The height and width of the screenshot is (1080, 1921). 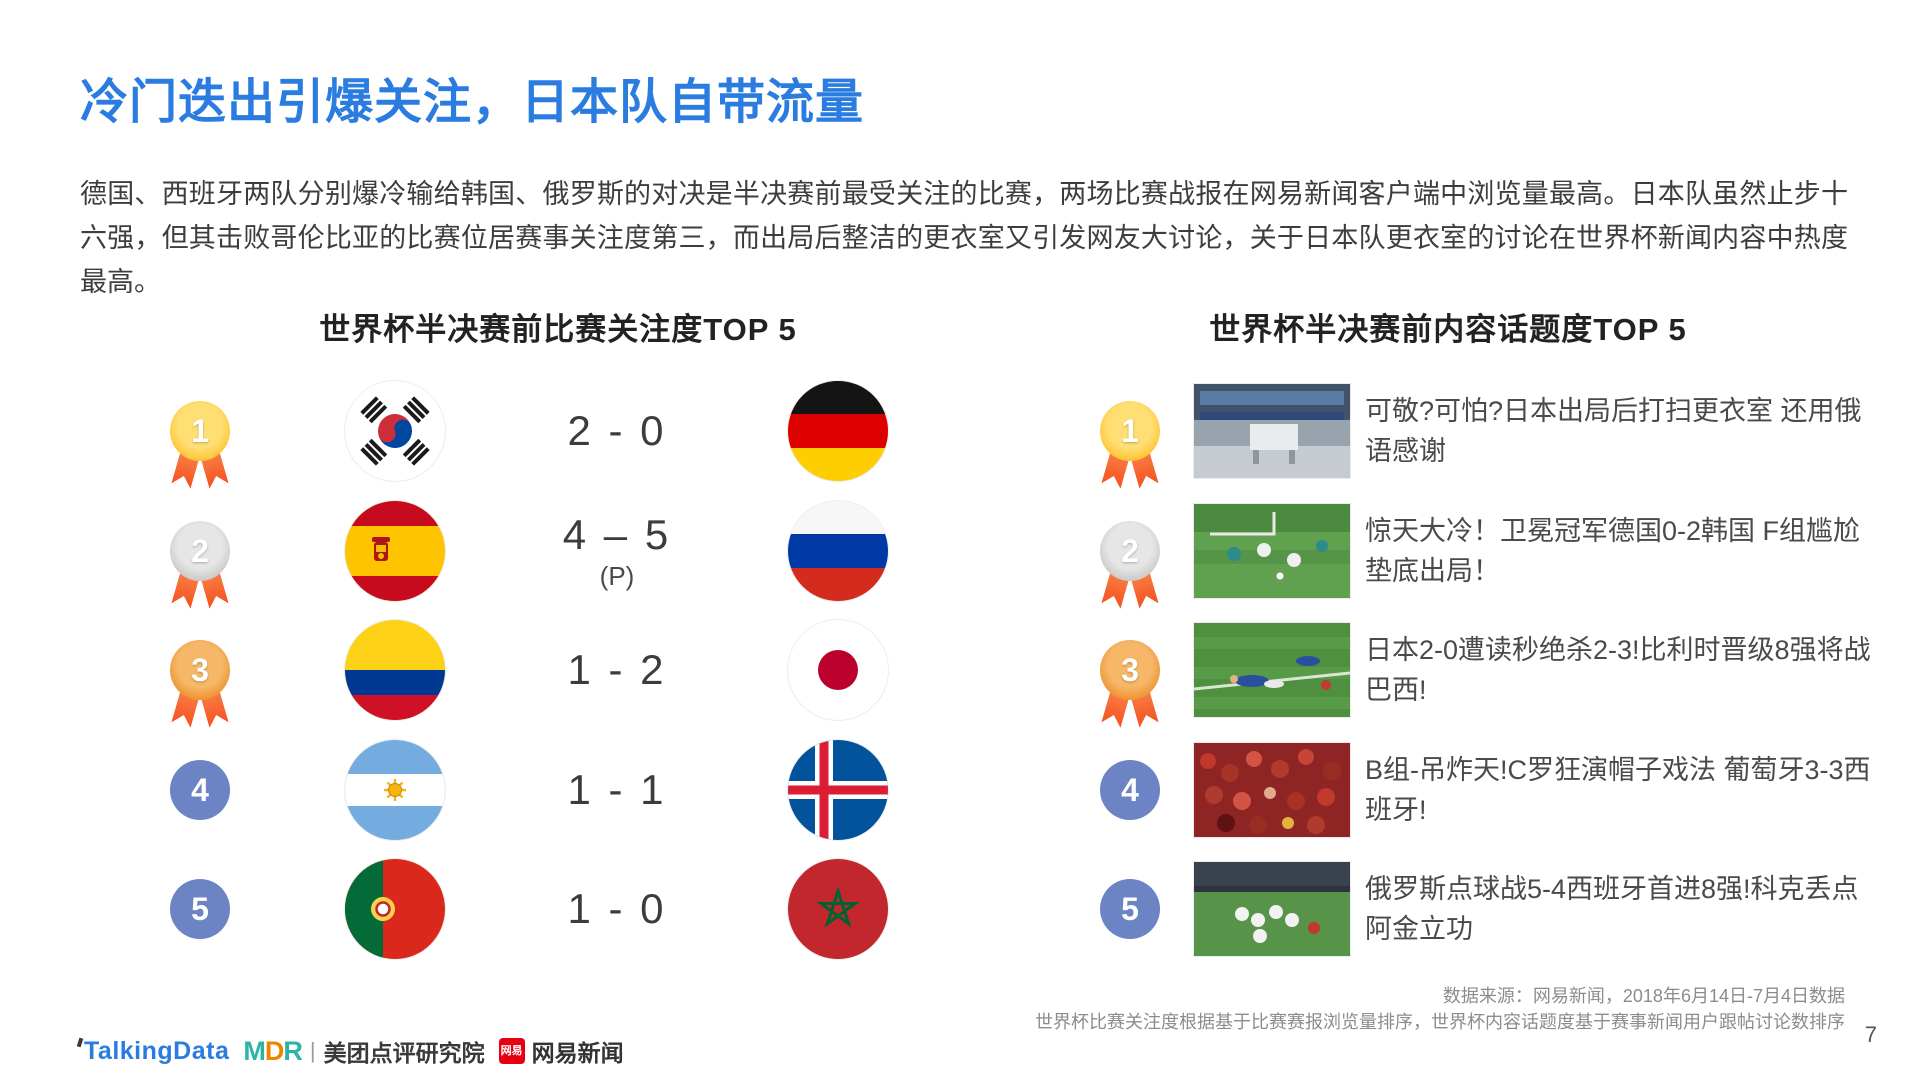 I want to click on japan-locker-room-thumbnail, so click(x=1272, y=431).